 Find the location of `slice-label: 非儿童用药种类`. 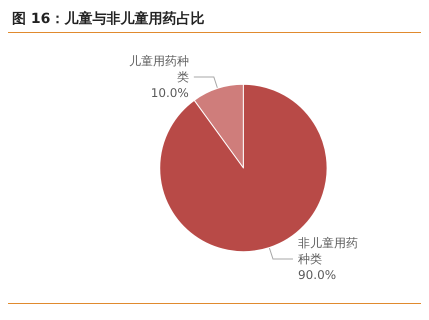

slice-label: 非儿童用药种类 is located at coordinates (328, 251).